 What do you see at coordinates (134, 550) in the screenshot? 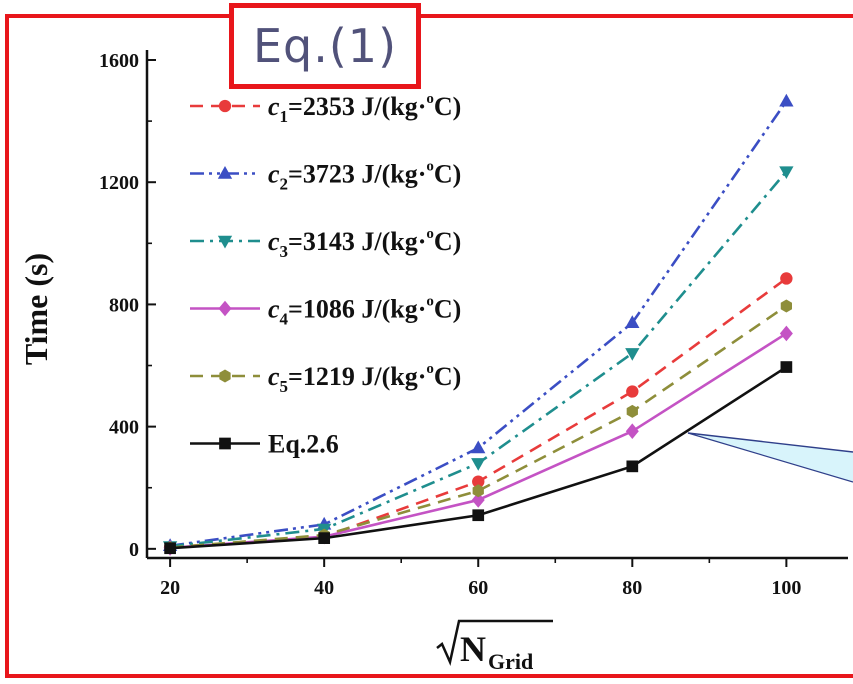
I see `y-tick-label: 0` at bounding box center [134, 550].